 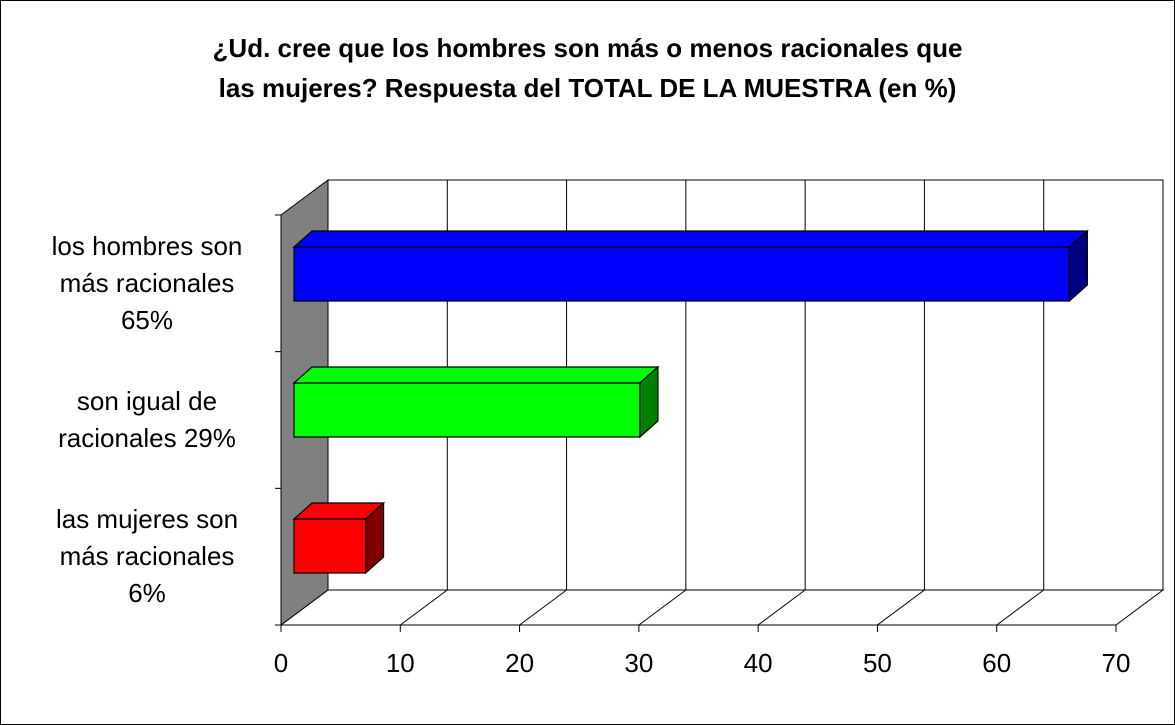 What do you see at coordinates (147, 519) in the screenshot?
I see `category-label-line: las mujeres son` at bounding box center [147, 519].